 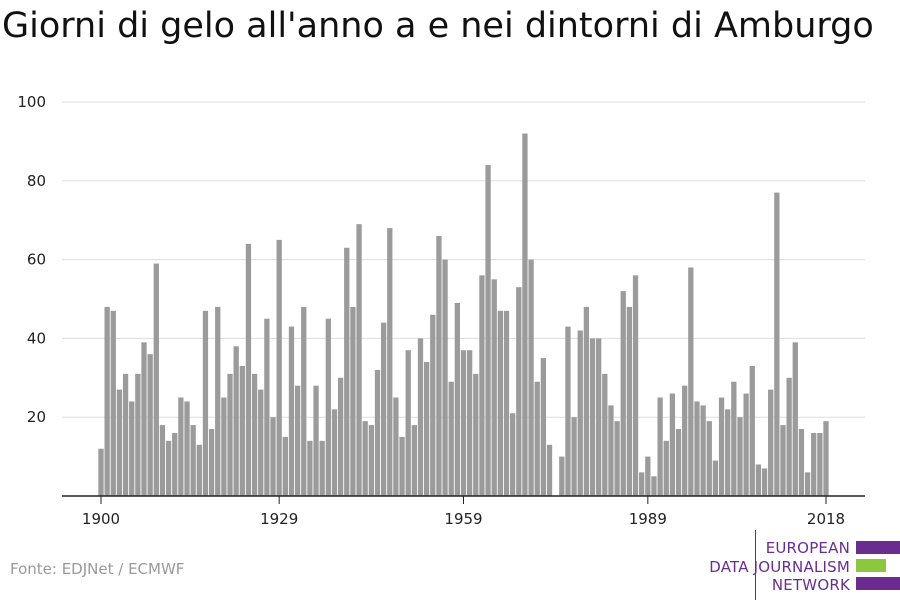 What do you see at coordinates (599, 417) in the screenshot?
I see `bar-1981` at bounding box center [599, 417].